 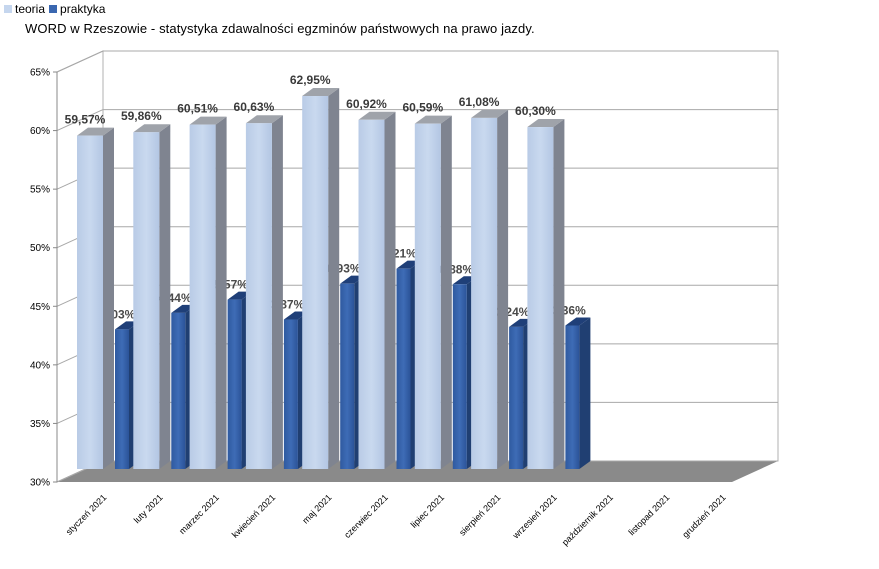 I want to click on legend-item-praktyka: praktyka, so click(x=77, y=9).